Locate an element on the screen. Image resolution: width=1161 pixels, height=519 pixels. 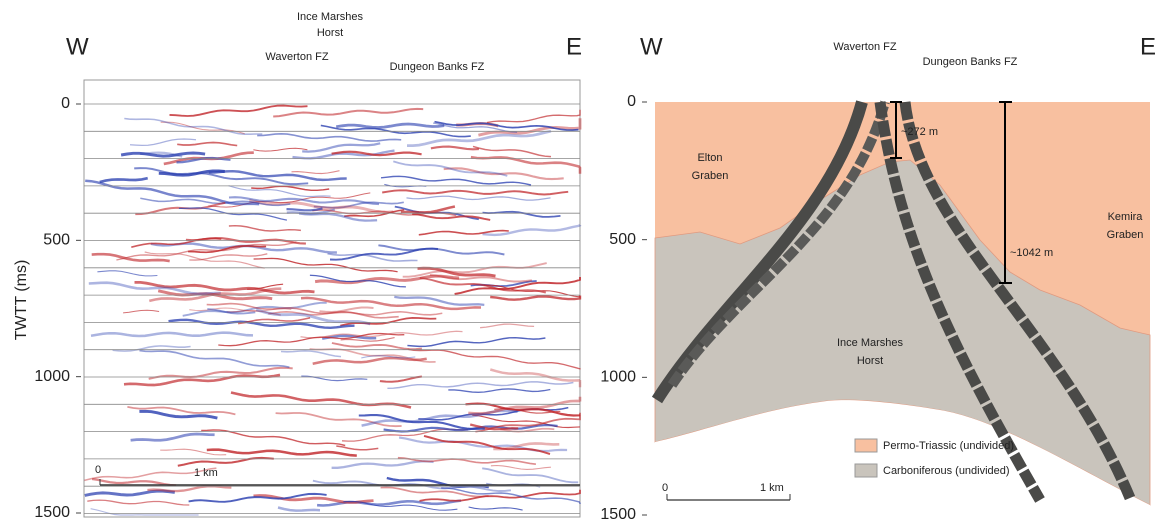
scale-label: 1 km is located at coordinates (772, 488).